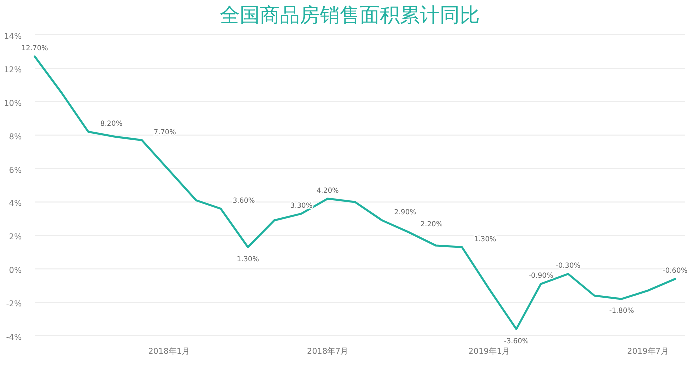  Describe the element at coordinates (15, 271) in the screenshot. I see `y-tick-label: 0%` at that location.